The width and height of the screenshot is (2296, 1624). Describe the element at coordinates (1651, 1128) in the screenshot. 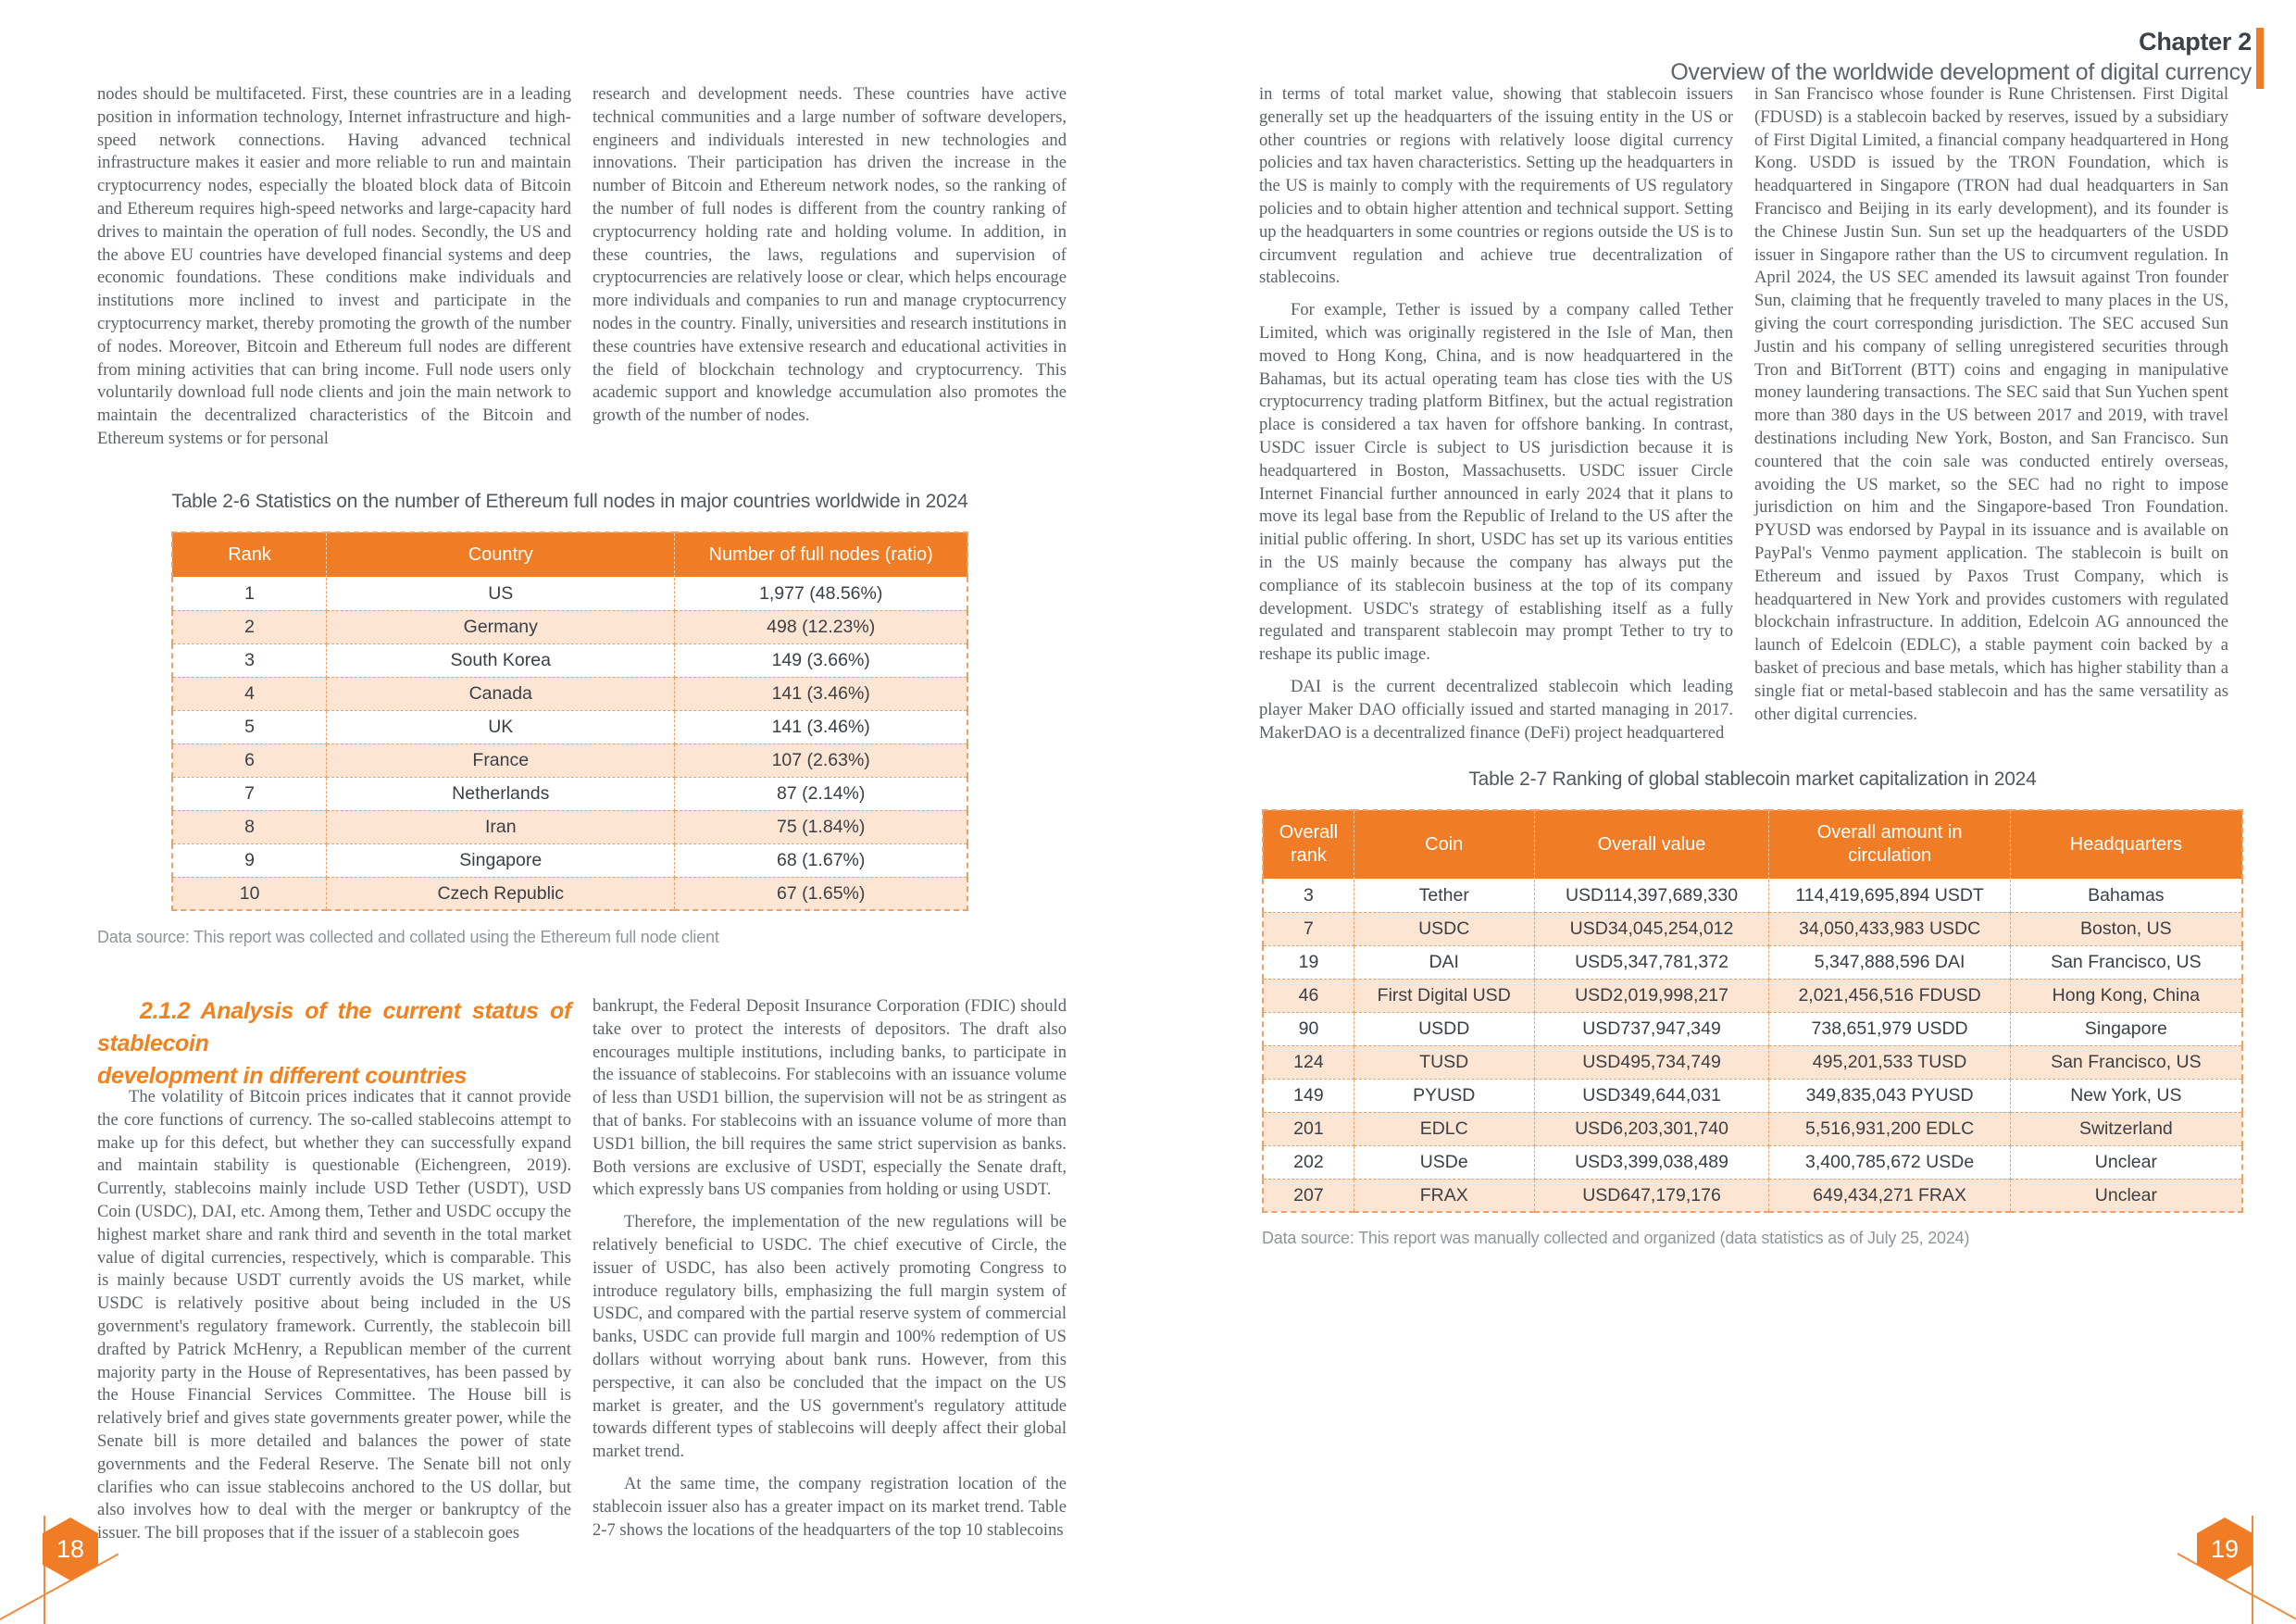

I see `value-cell: USD6,203,301,740` at that location.